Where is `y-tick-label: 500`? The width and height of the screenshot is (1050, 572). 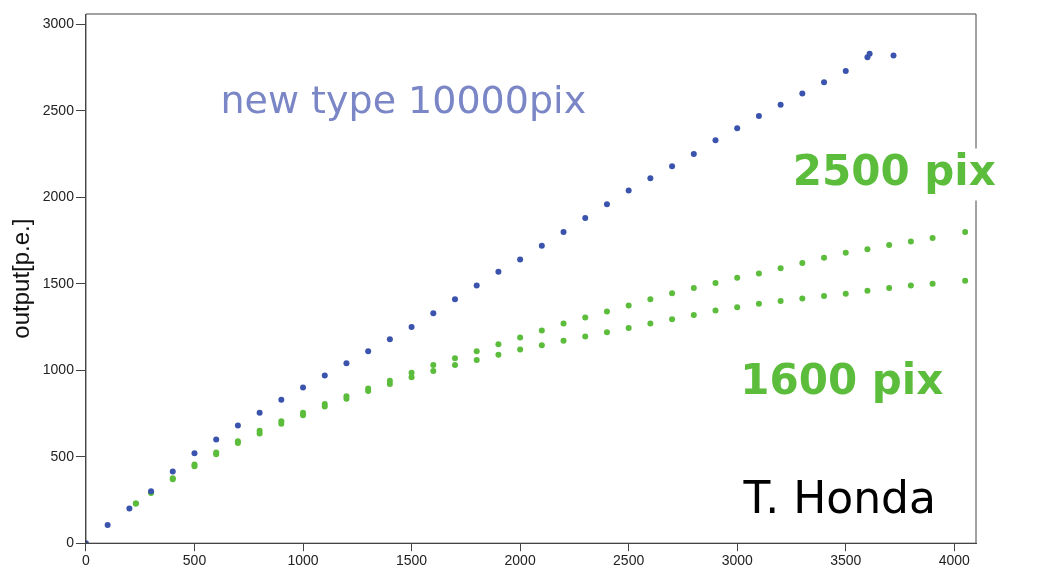 y-tick-label: 500 is located at coordinates (62, 455).